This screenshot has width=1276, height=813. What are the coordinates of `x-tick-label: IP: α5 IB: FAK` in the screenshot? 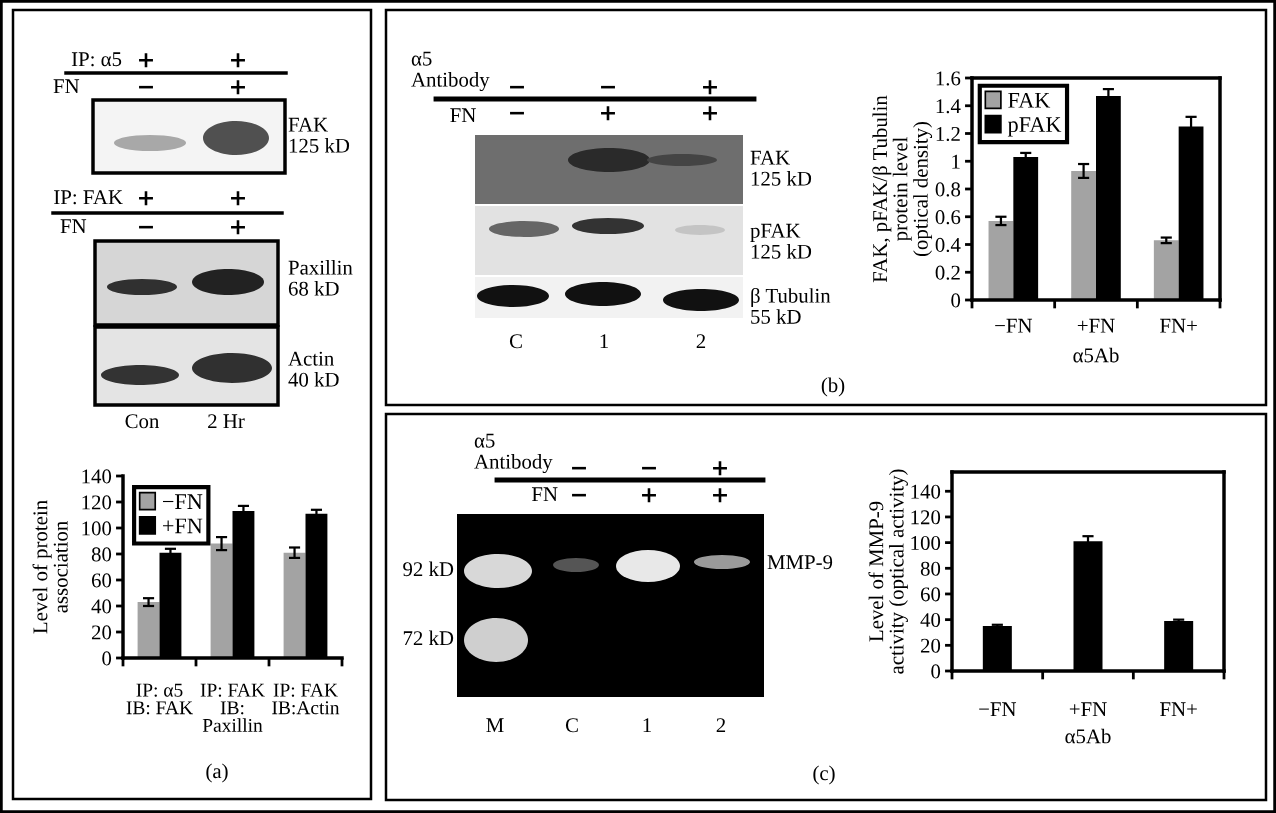 It's located at (159, 699).